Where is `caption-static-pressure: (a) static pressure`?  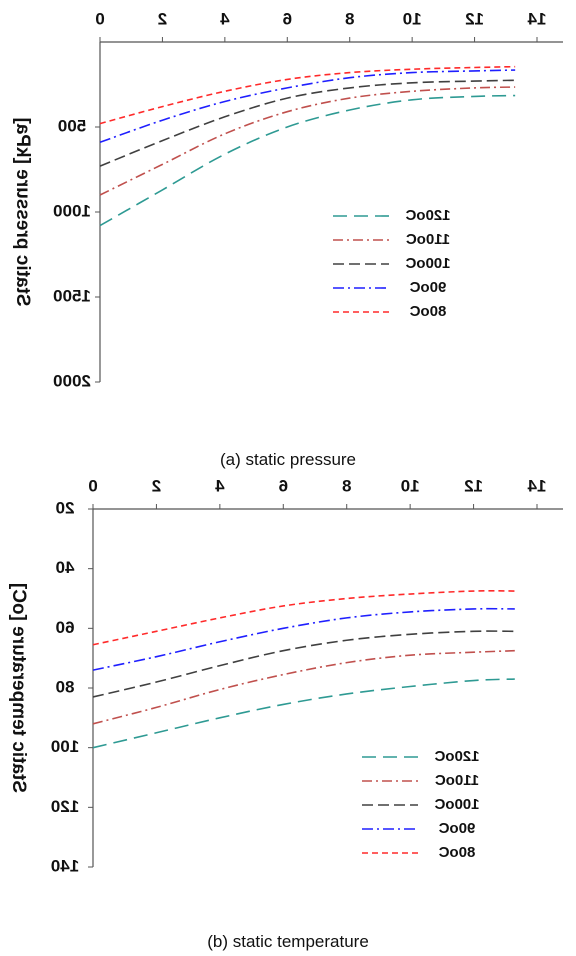
caption-static-pressure: (a) static pressure is located at coordinates (288, 459).